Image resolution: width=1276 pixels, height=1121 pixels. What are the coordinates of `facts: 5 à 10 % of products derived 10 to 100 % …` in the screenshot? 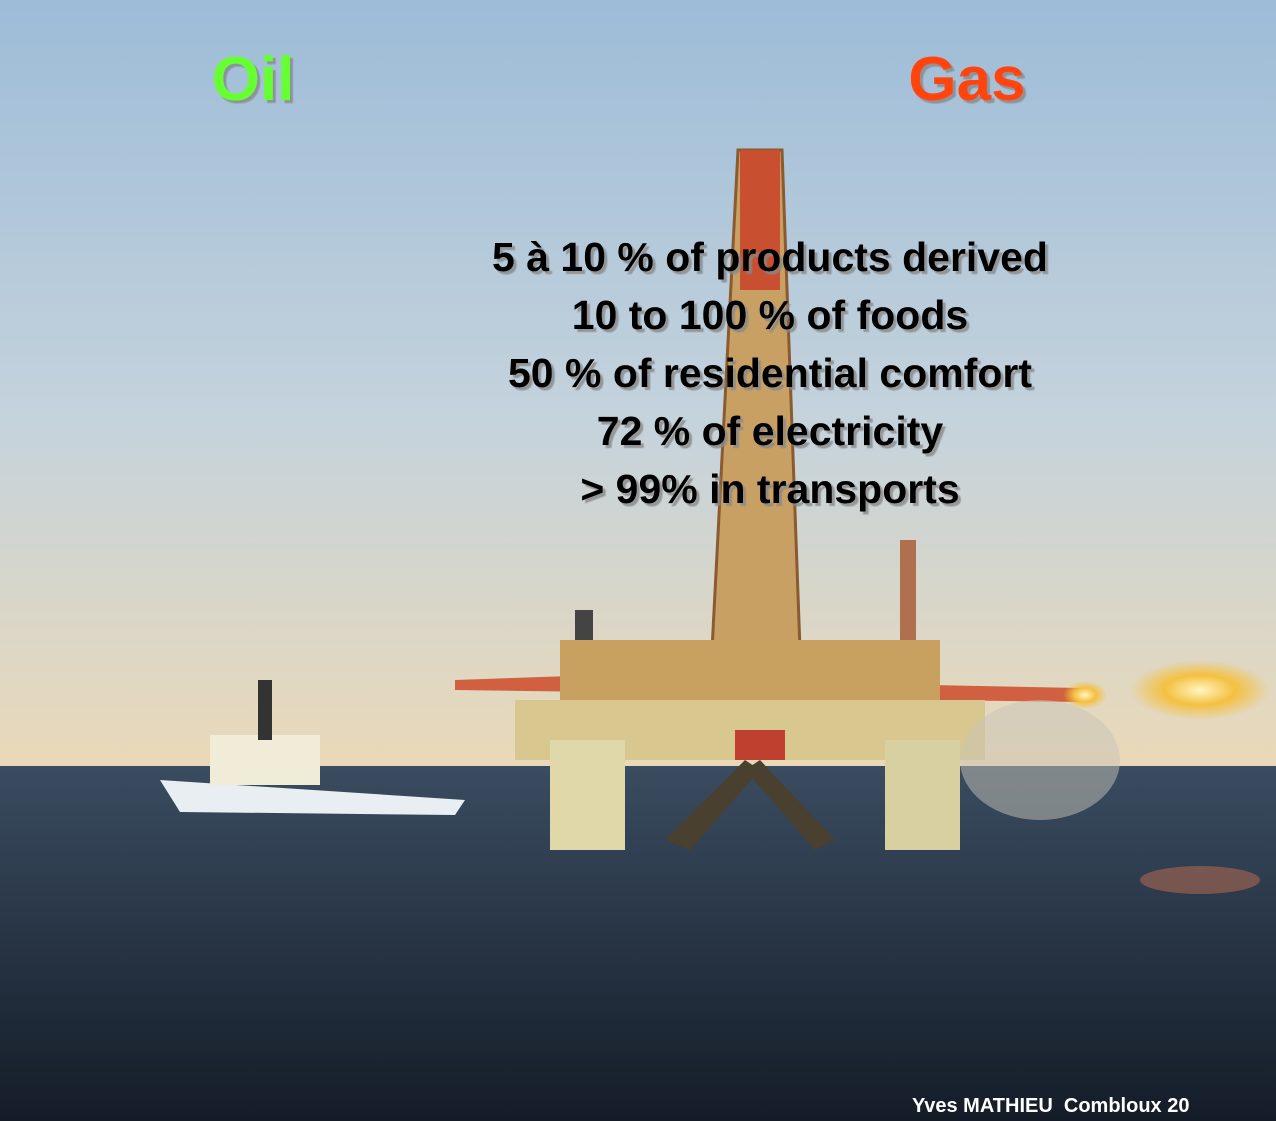 It's located at (770, 373).